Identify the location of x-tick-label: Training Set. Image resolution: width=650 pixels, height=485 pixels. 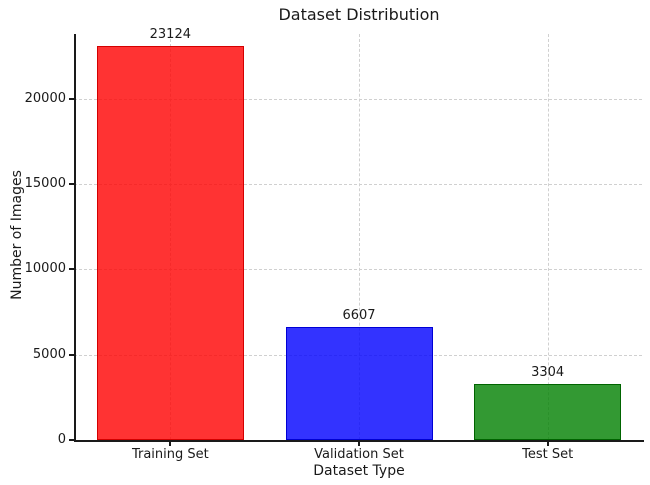
(170, 454).